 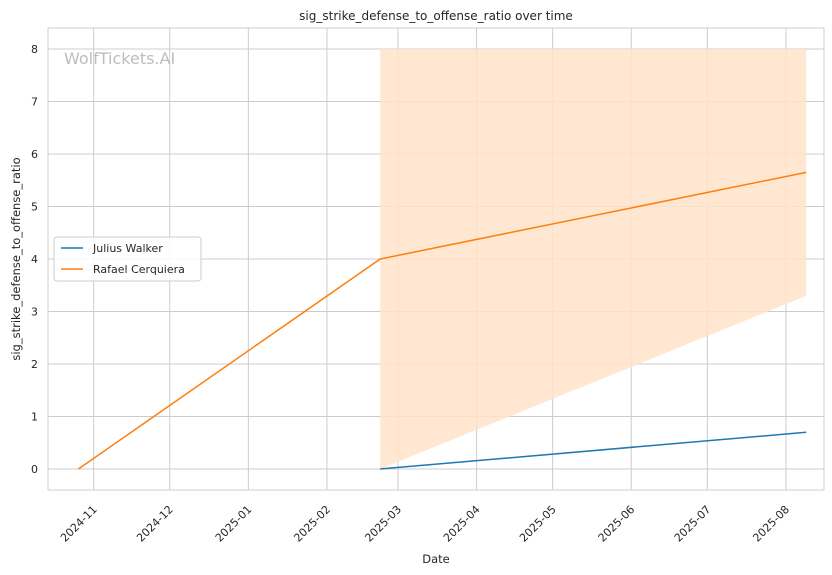 I want to click on series-line-julius-walker, so click(x=593, y=450).